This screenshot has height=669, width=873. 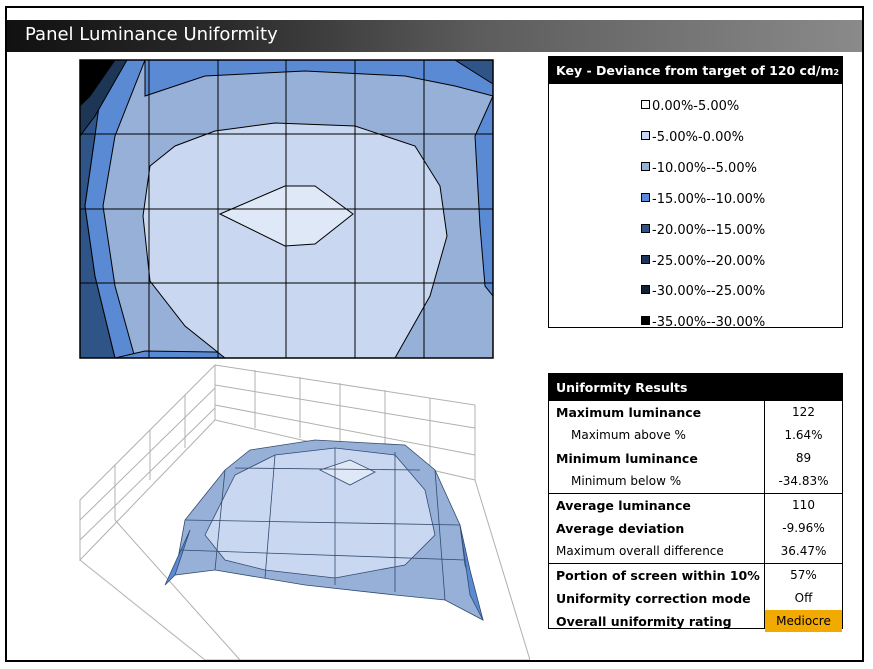 I want to click on key-item: -15.00%--10.00%, so click(x=703, y=200).